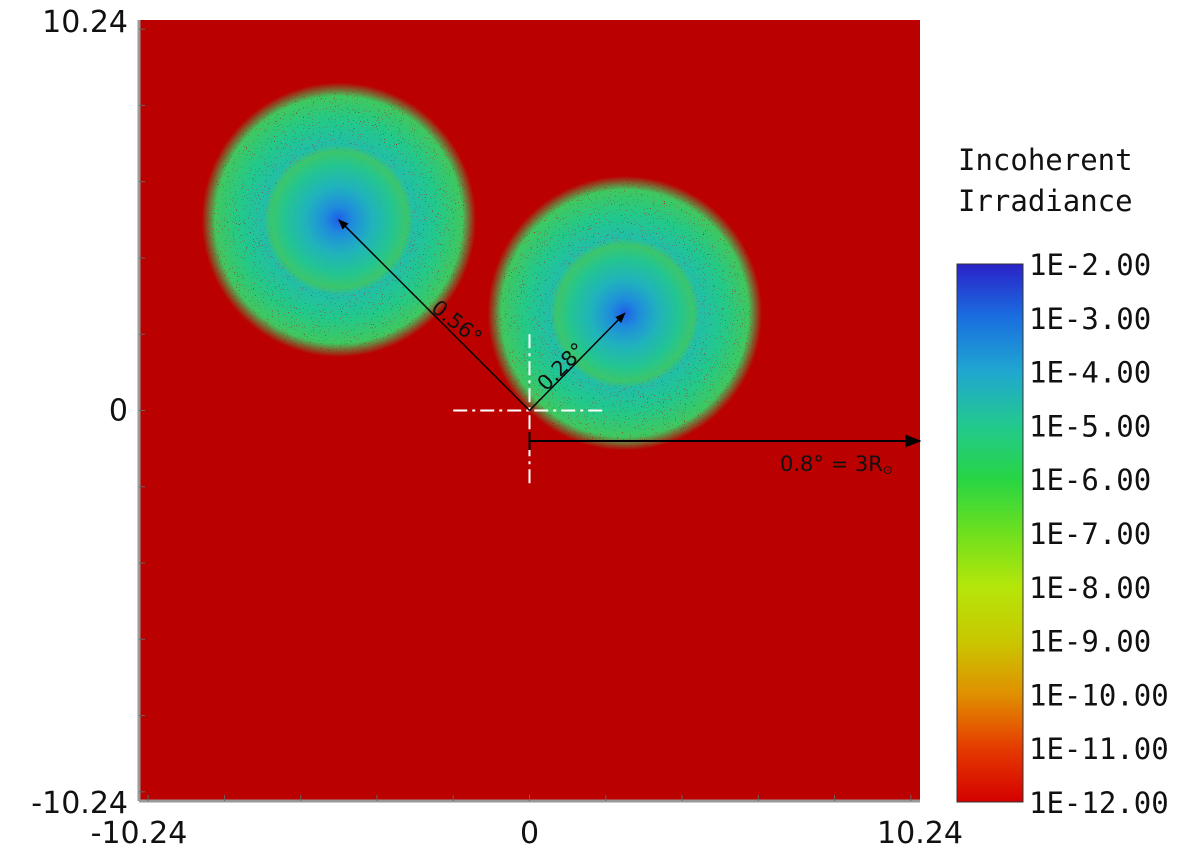 The height and width of the screenshot is (854, 1200). What do you see at coordinates (1090, 588) in the screenshot?
I see `colorbar-label: 1E-8.00` at bounding box center [1090, 588].